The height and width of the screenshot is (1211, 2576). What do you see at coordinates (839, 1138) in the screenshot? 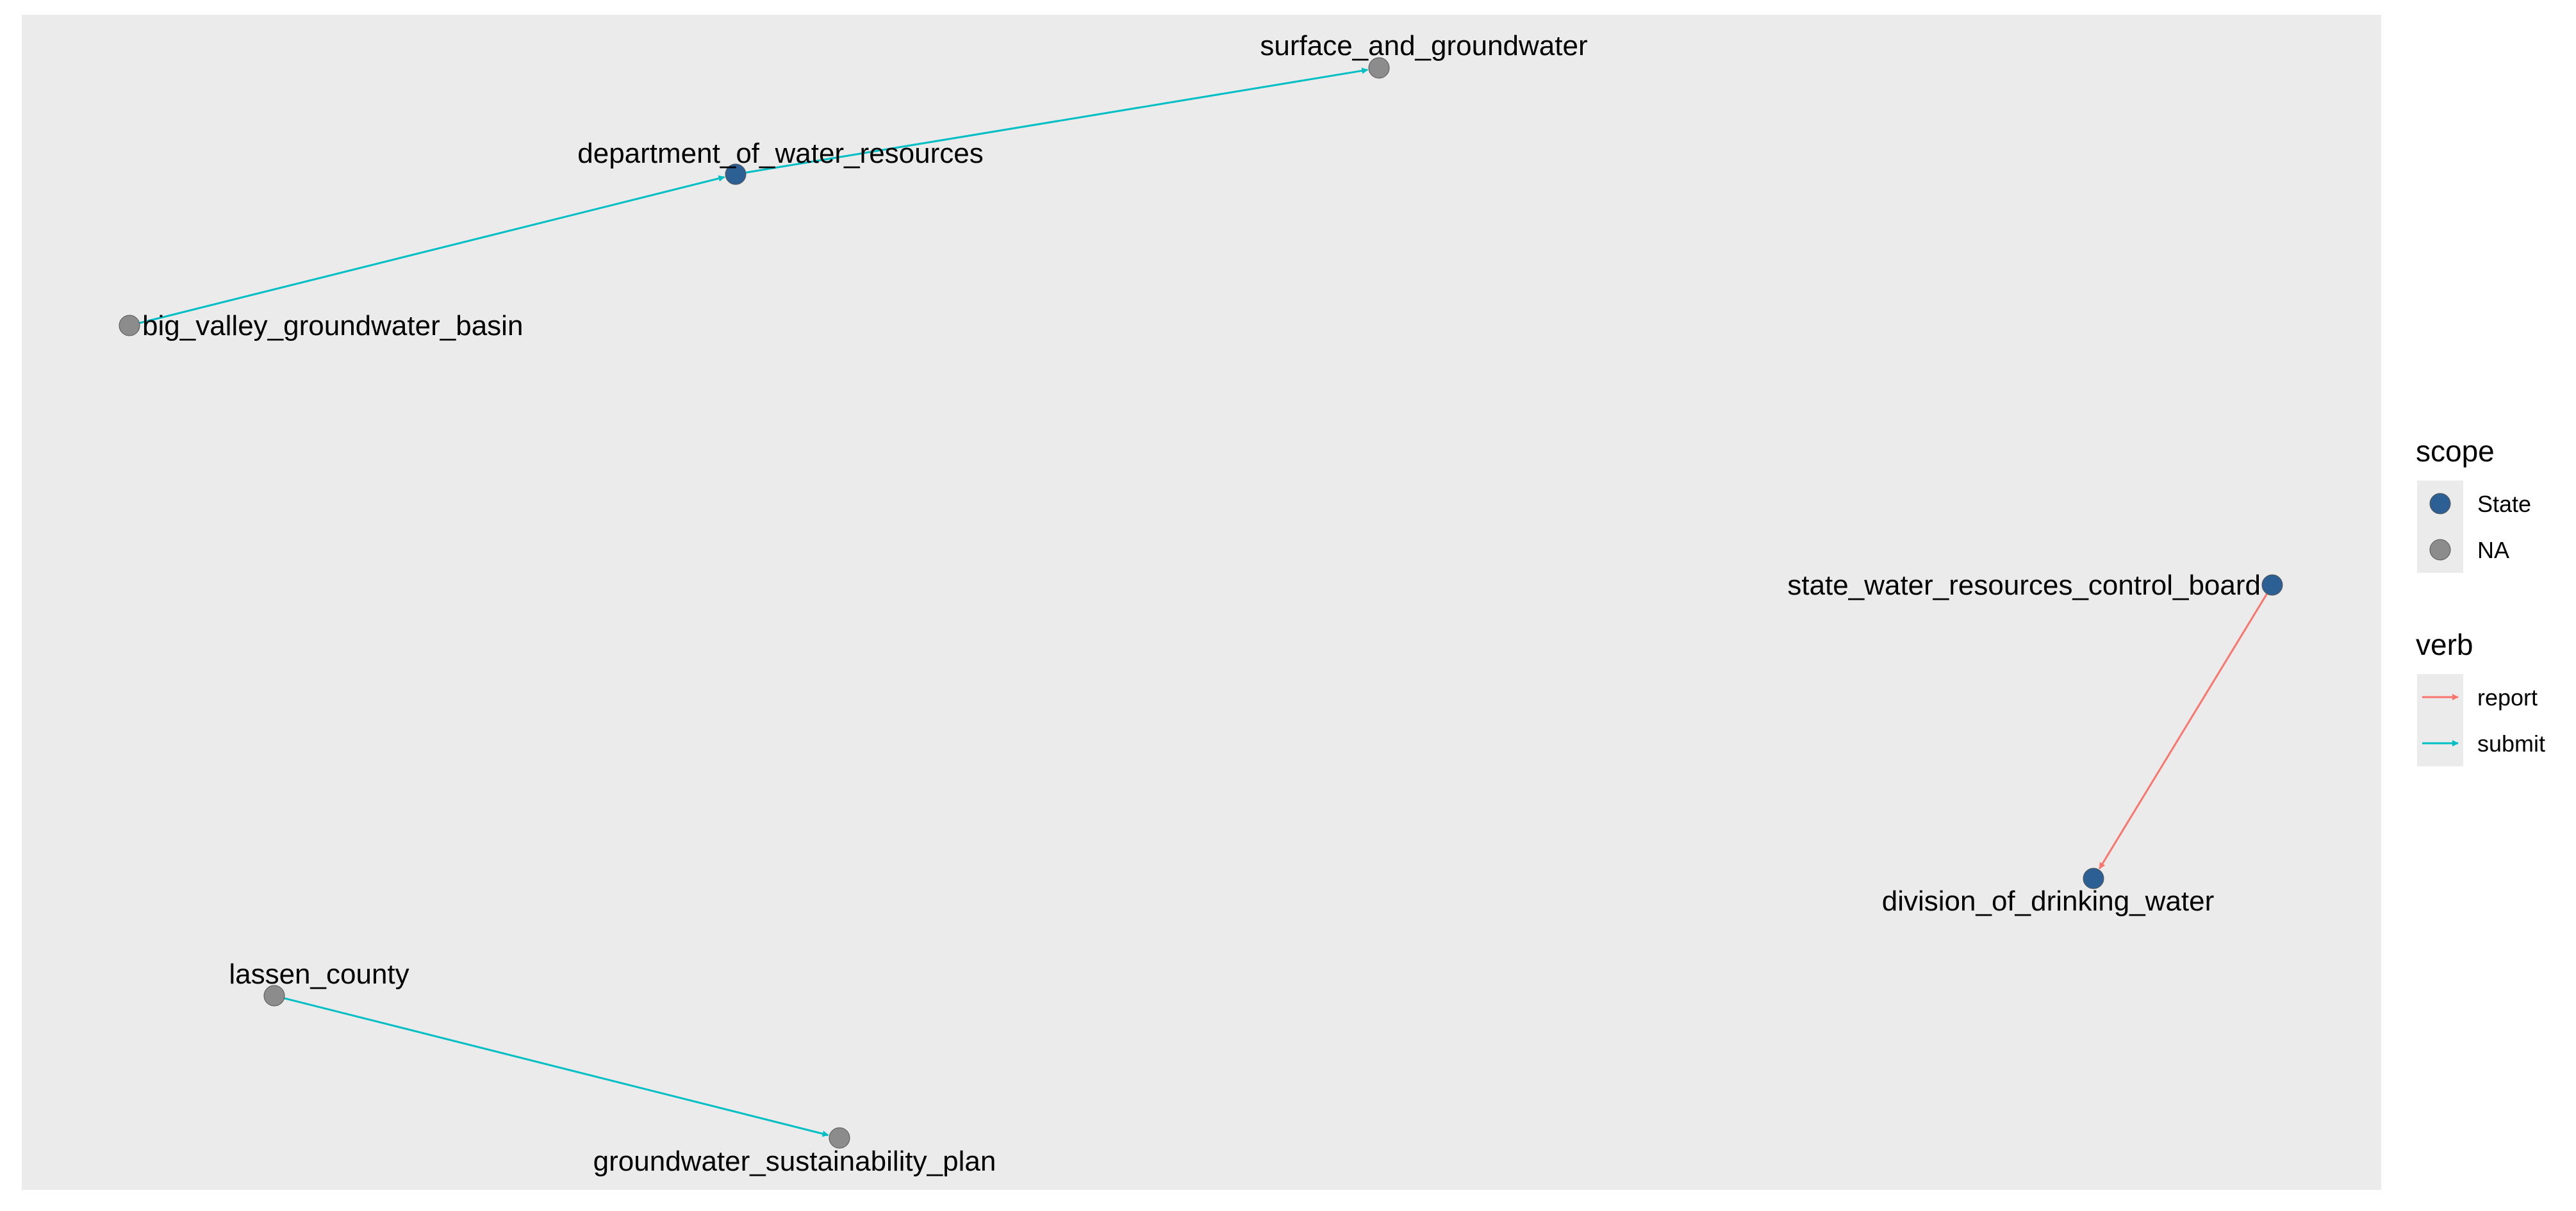
I see `node-groundwater-sustainability-plan` at bounding box center [839, 1138].